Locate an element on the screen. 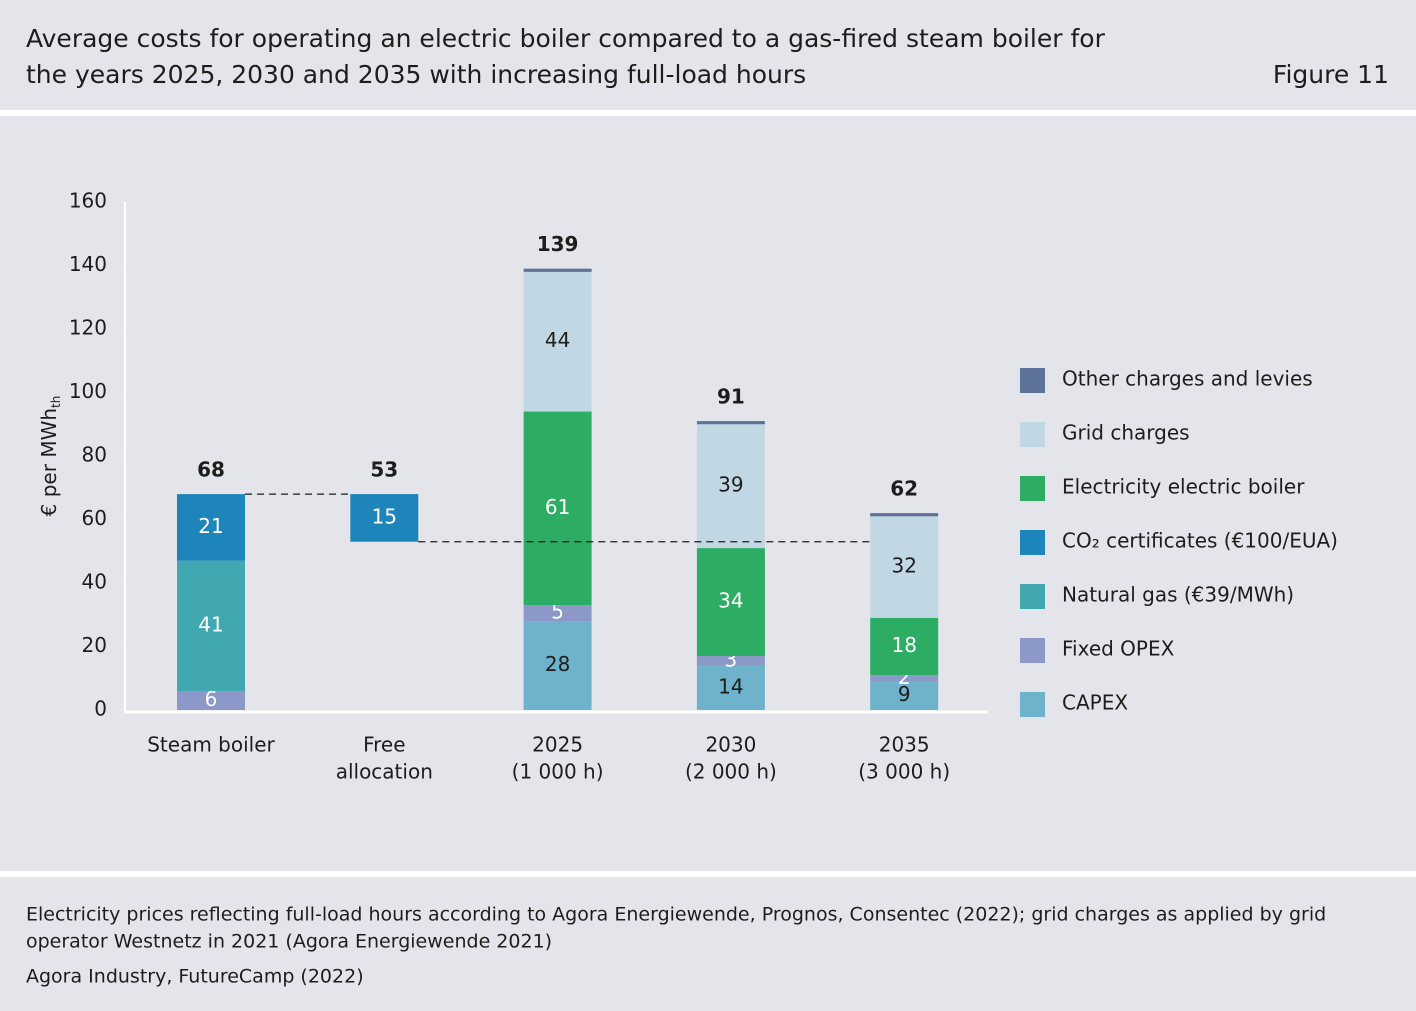 The width and height of the screenshot is (1416, 1011). x-tick-label: allocation is located at coordinates (384, 772).